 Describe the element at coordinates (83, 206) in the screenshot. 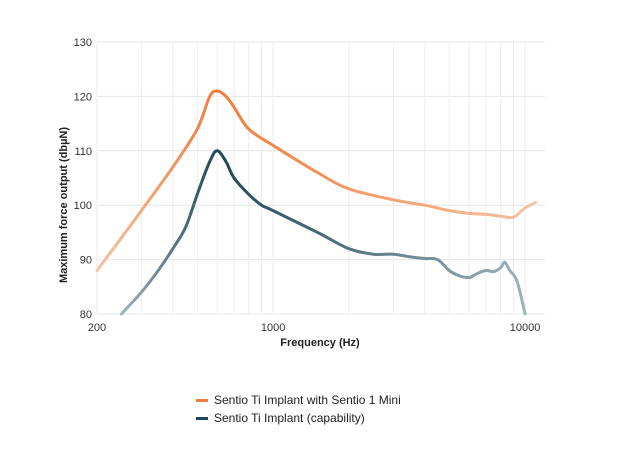

I see `y-tick-label: 100` at that location.